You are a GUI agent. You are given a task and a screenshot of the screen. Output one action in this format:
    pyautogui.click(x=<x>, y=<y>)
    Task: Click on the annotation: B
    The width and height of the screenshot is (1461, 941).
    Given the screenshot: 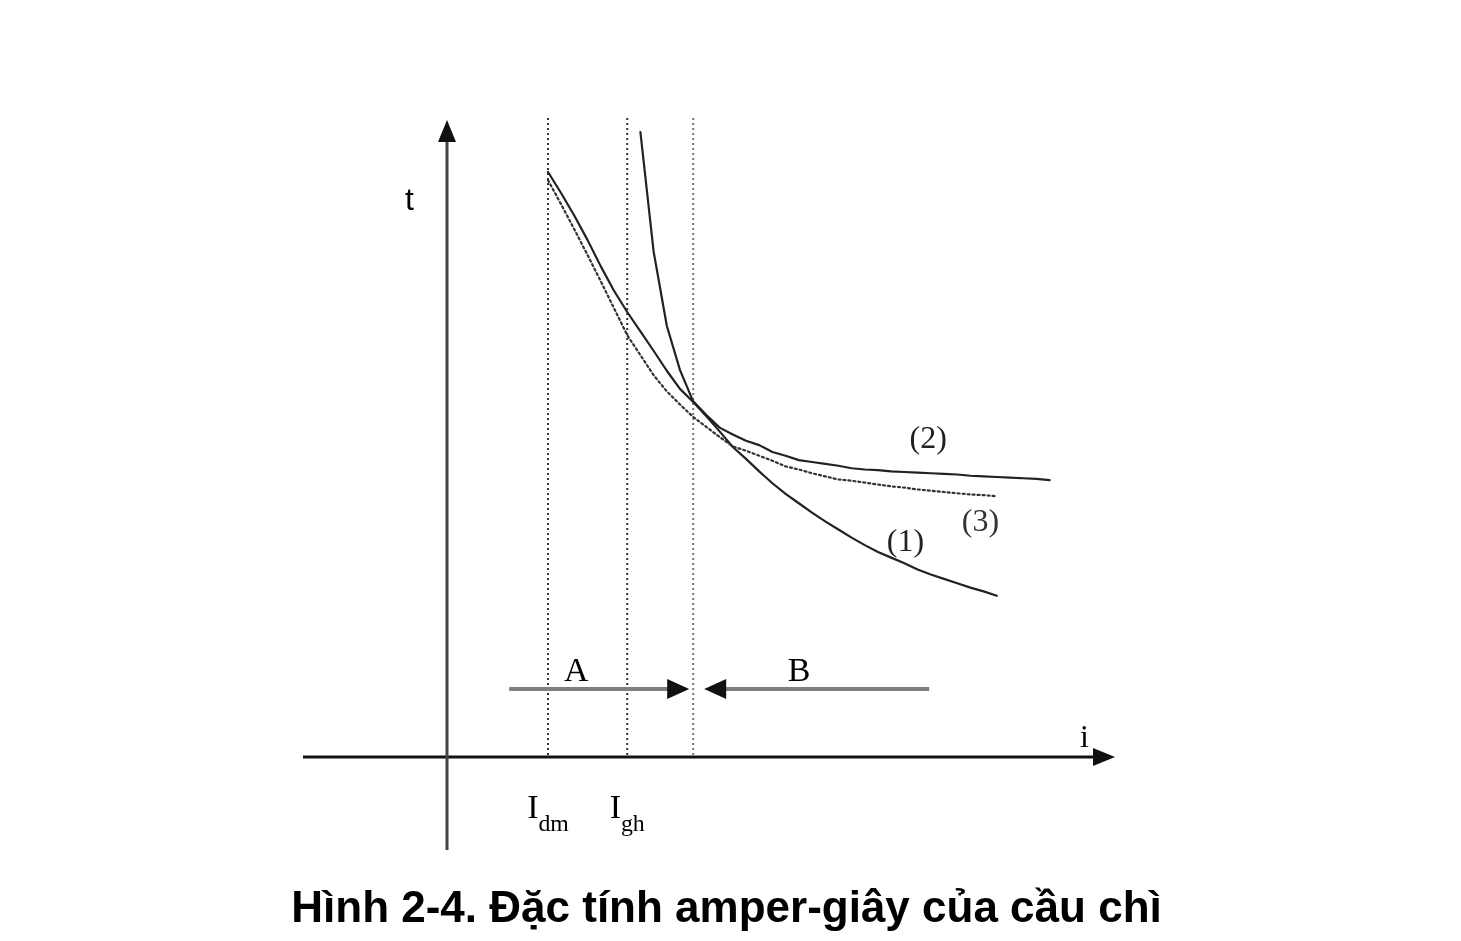 What is the action you would take?
    pyautogui.click(x=799, y=669)
    